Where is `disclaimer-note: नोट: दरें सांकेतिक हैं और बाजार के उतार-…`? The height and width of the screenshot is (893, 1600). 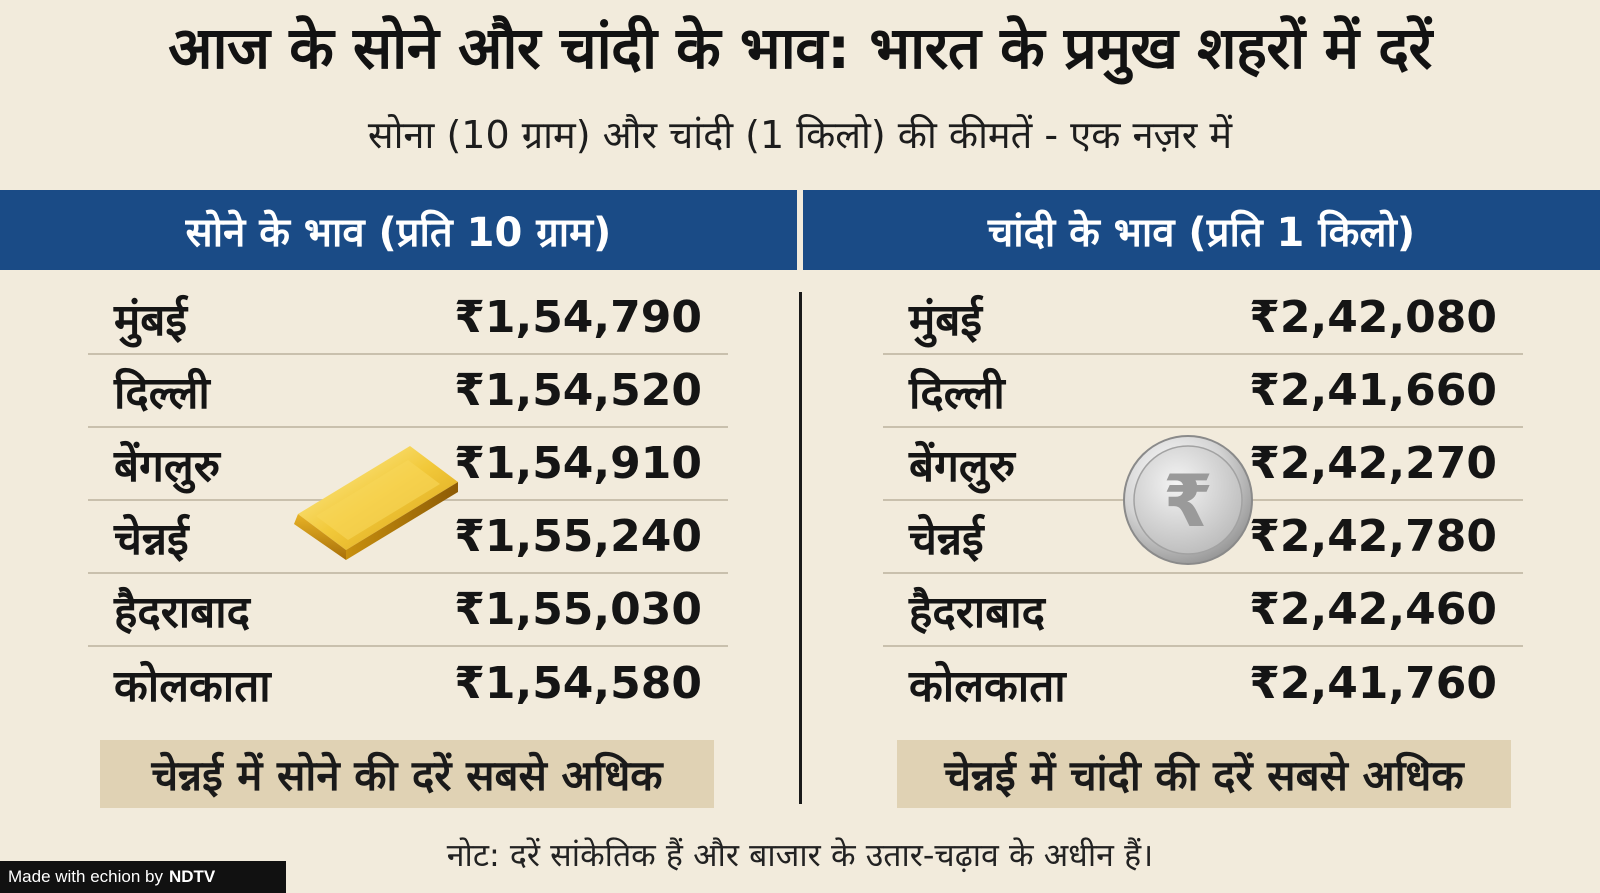 disclaimer-note: नोट: दरें सांकेतिक हैं और बाजार के उतार-… is located at coordinates (800, 855).